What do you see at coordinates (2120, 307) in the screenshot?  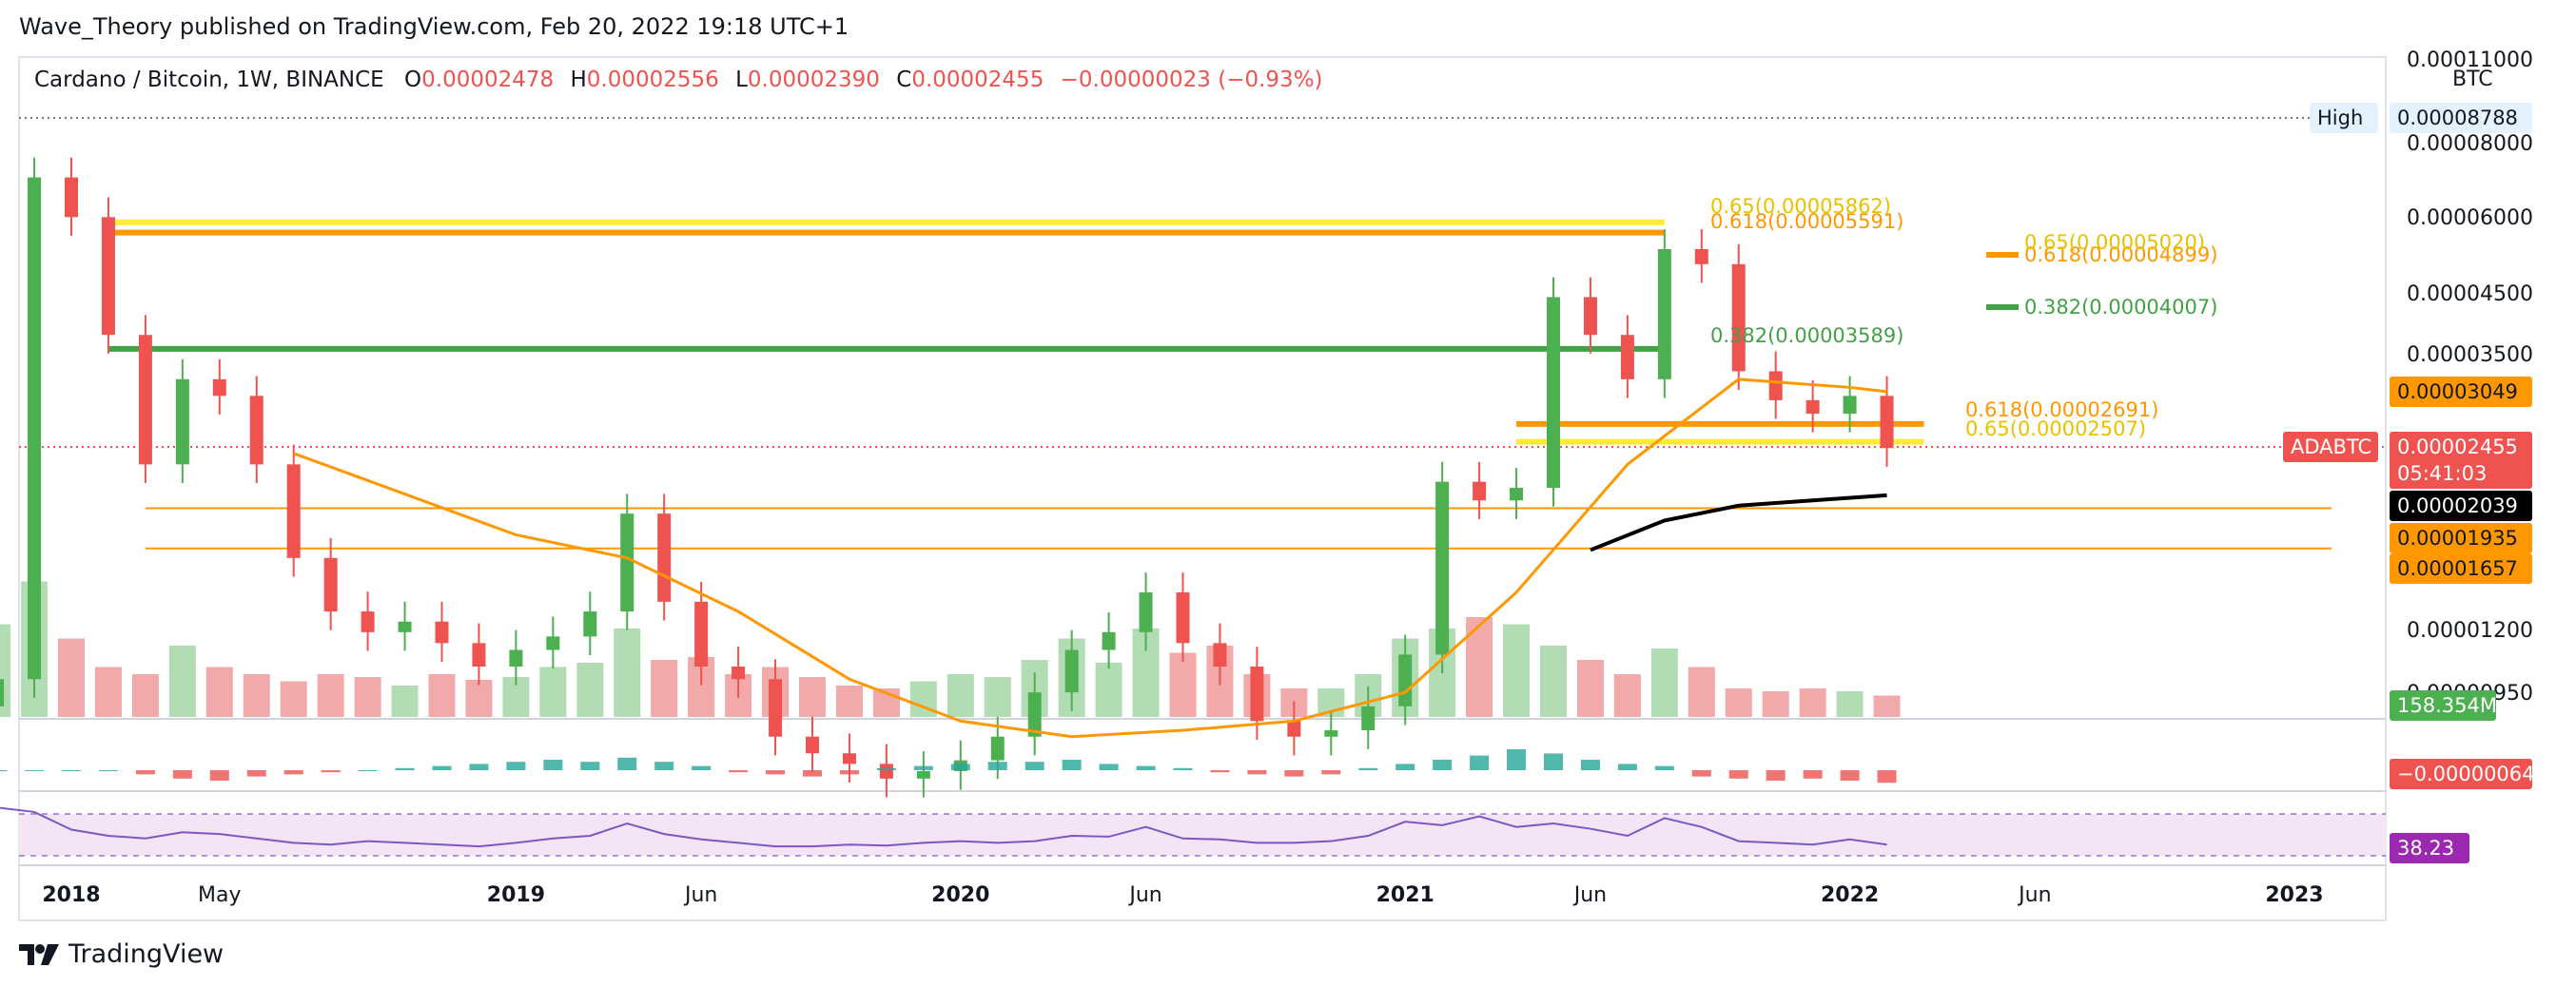 I see `fib-label: 0.382(0.00004007)` at bounding box center [2120, 307].